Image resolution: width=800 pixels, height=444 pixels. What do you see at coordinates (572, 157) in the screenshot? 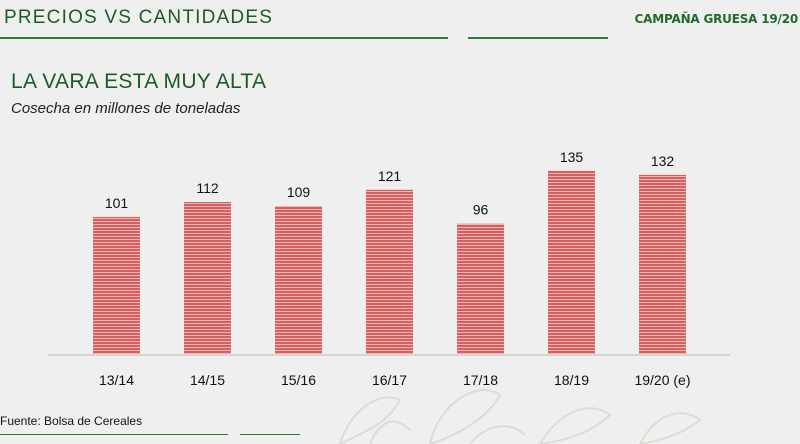
I see `value-label: 135` at bounding box center [572, 157].